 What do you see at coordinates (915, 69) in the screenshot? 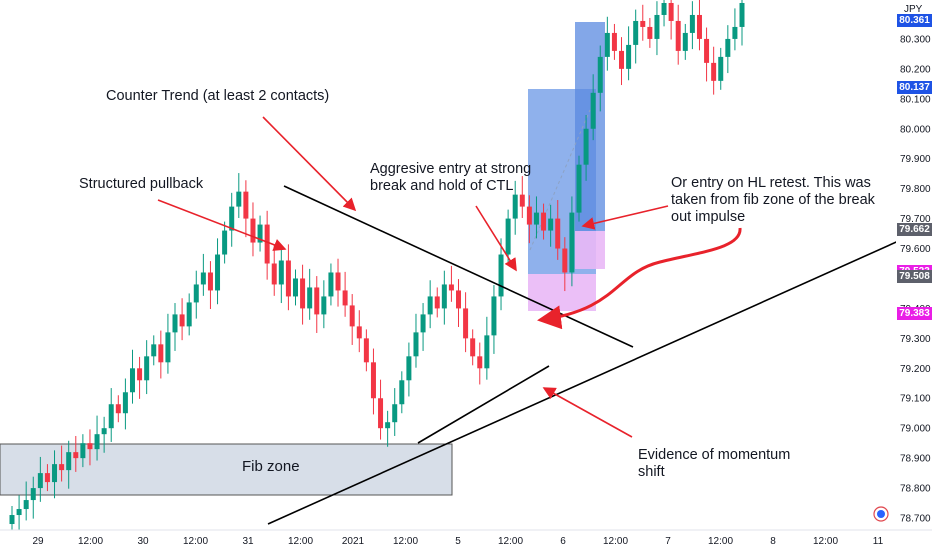
I see `price-tick-2: 80.200` at bounding box center [915, 69].